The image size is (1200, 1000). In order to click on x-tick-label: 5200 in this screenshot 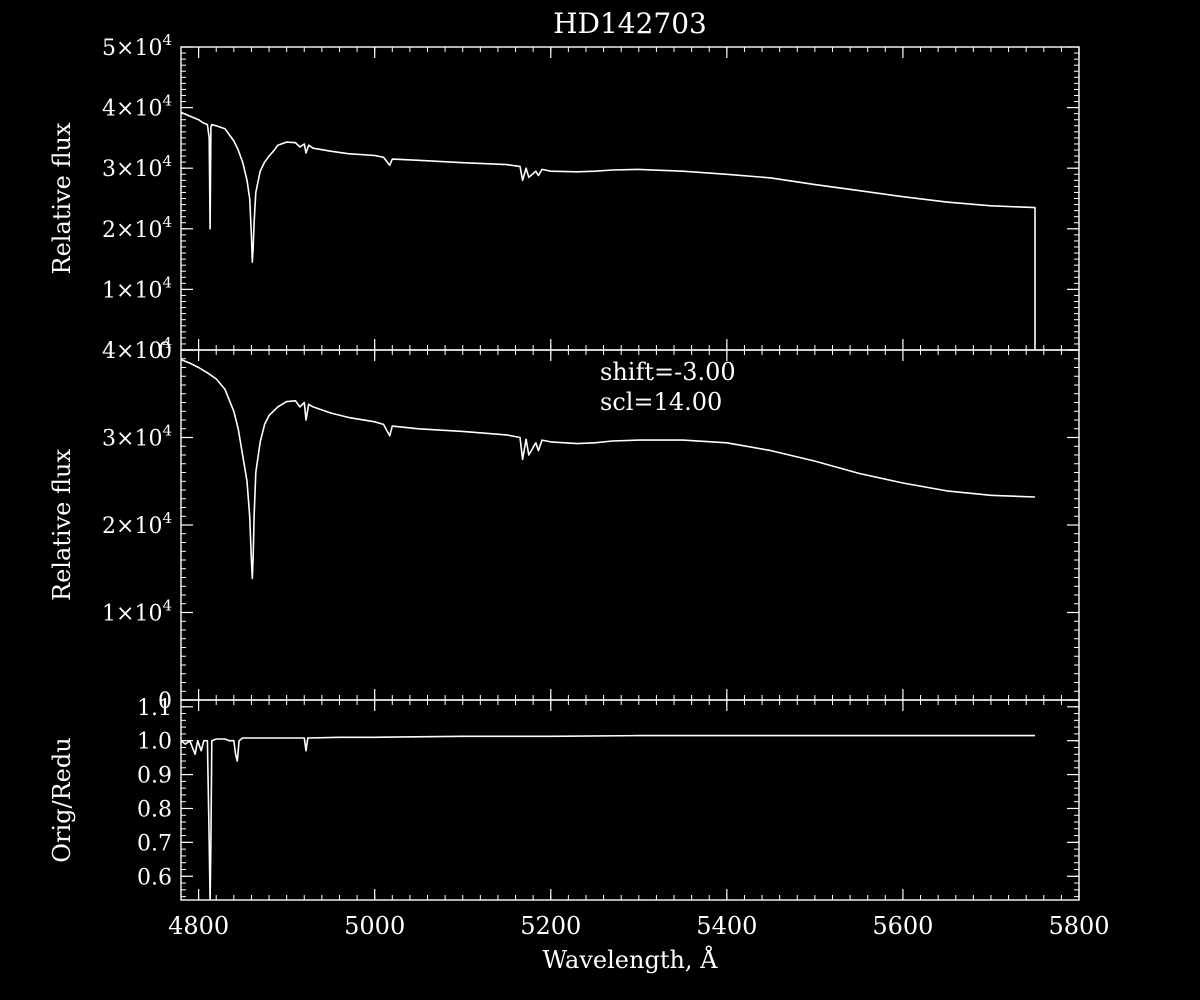, I will do `click(550, 926)`.